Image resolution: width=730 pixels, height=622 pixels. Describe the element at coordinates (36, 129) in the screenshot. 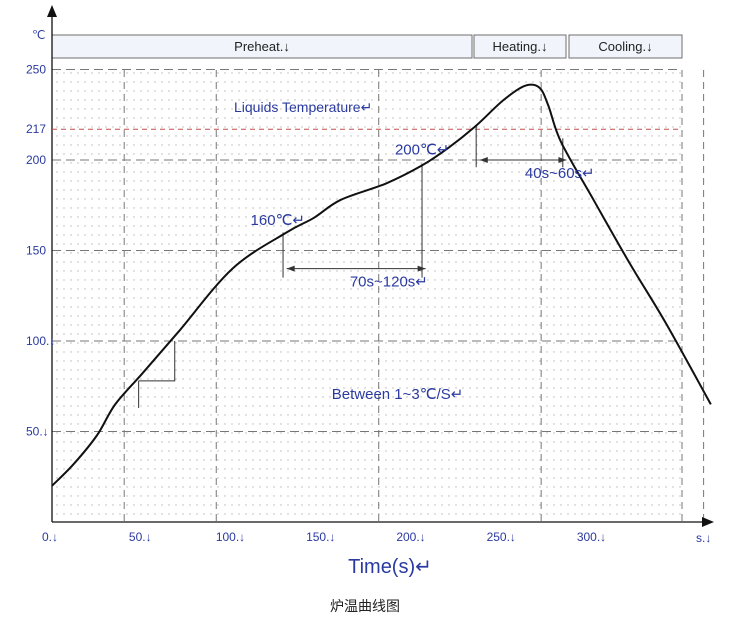

I see `y-tick-label: 217` at that location.